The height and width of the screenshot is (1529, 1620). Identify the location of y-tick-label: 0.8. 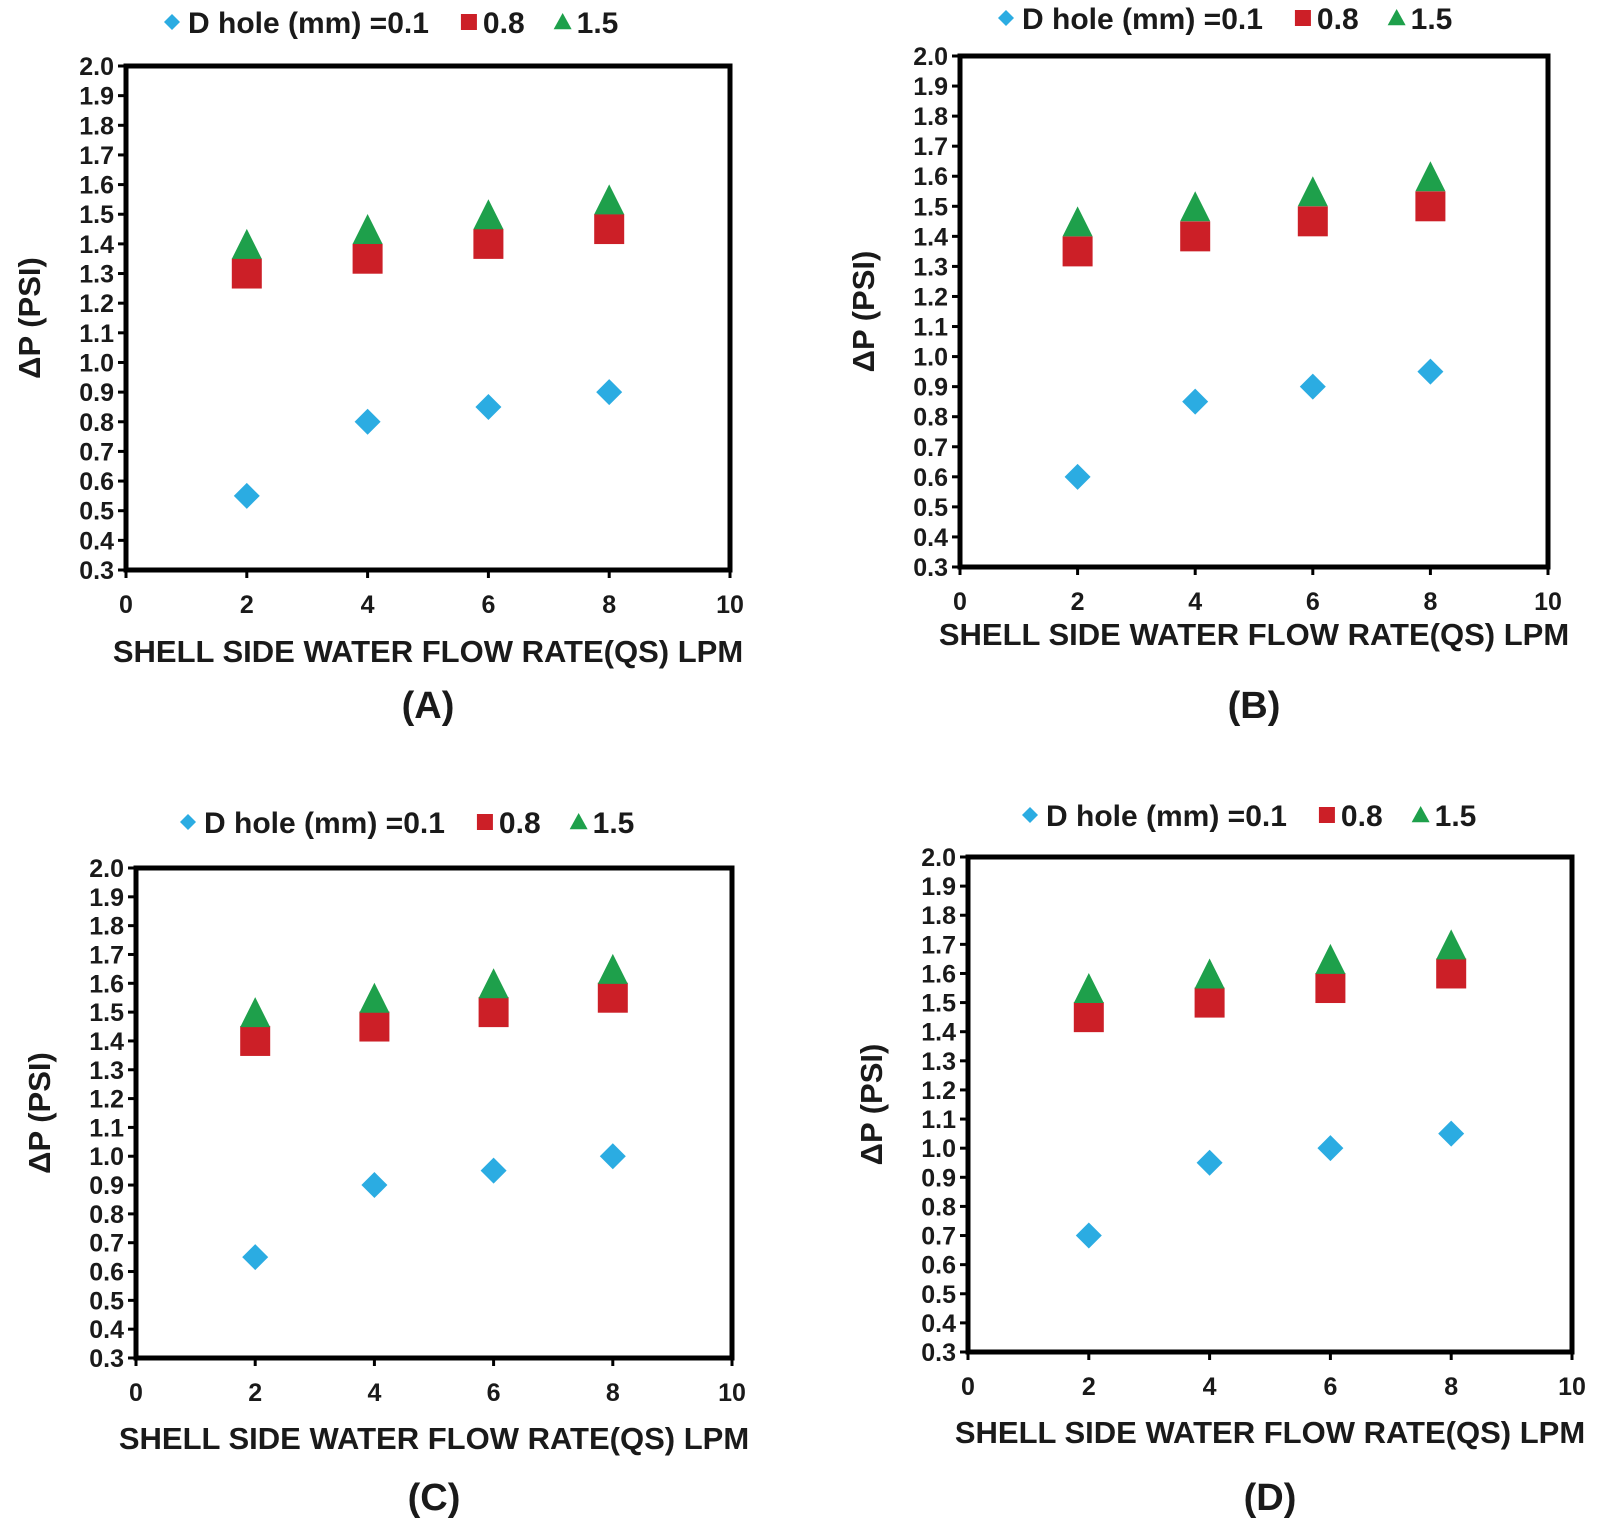
(930, 418).